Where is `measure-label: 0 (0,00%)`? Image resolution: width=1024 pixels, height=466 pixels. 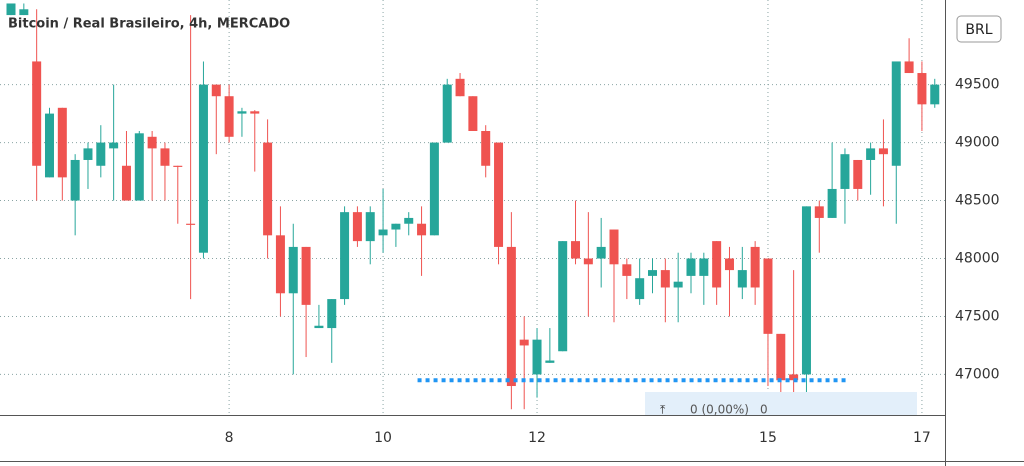
measure-label: 0 (0,00%) is located at coordinates (719, 410).